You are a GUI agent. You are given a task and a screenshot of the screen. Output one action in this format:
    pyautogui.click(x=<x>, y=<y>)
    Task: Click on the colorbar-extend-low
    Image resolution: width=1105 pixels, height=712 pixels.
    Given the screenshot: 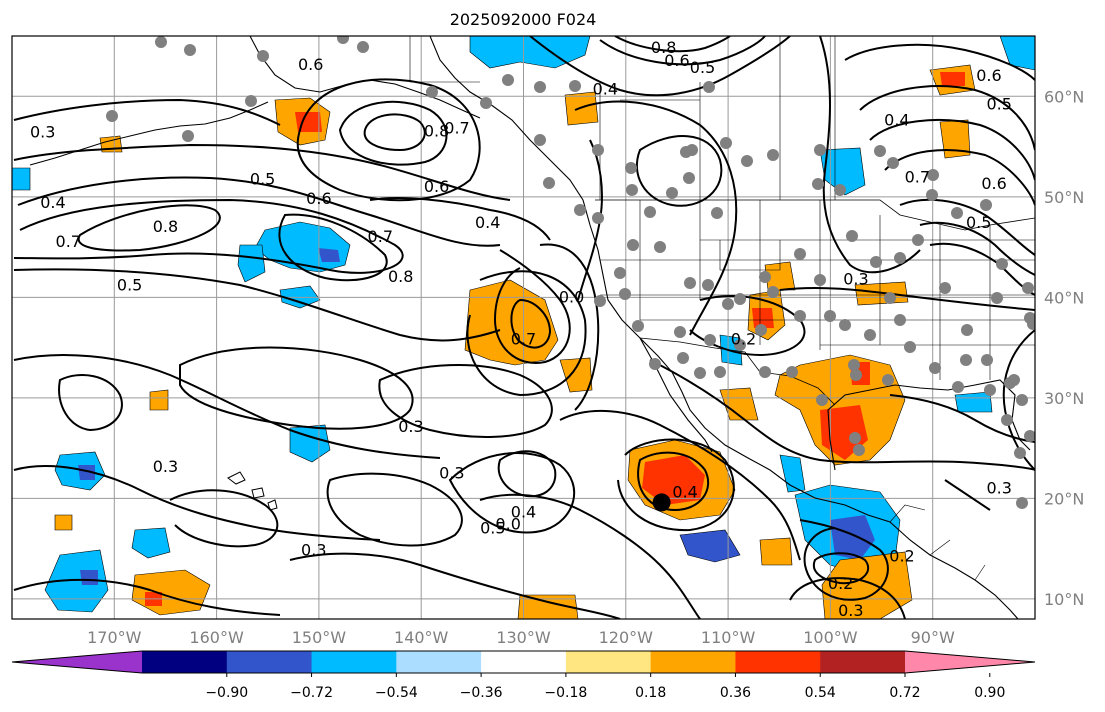 What is the action you would take?
    pyautogui.click(x=77, y=662)
    